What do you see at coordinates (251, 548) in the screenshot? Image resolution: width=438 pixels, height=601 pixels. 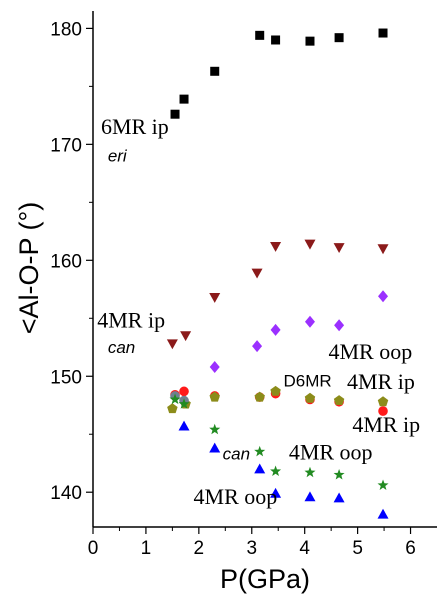 I see `x-tick-label: 3` at bounding box center [251, 548].